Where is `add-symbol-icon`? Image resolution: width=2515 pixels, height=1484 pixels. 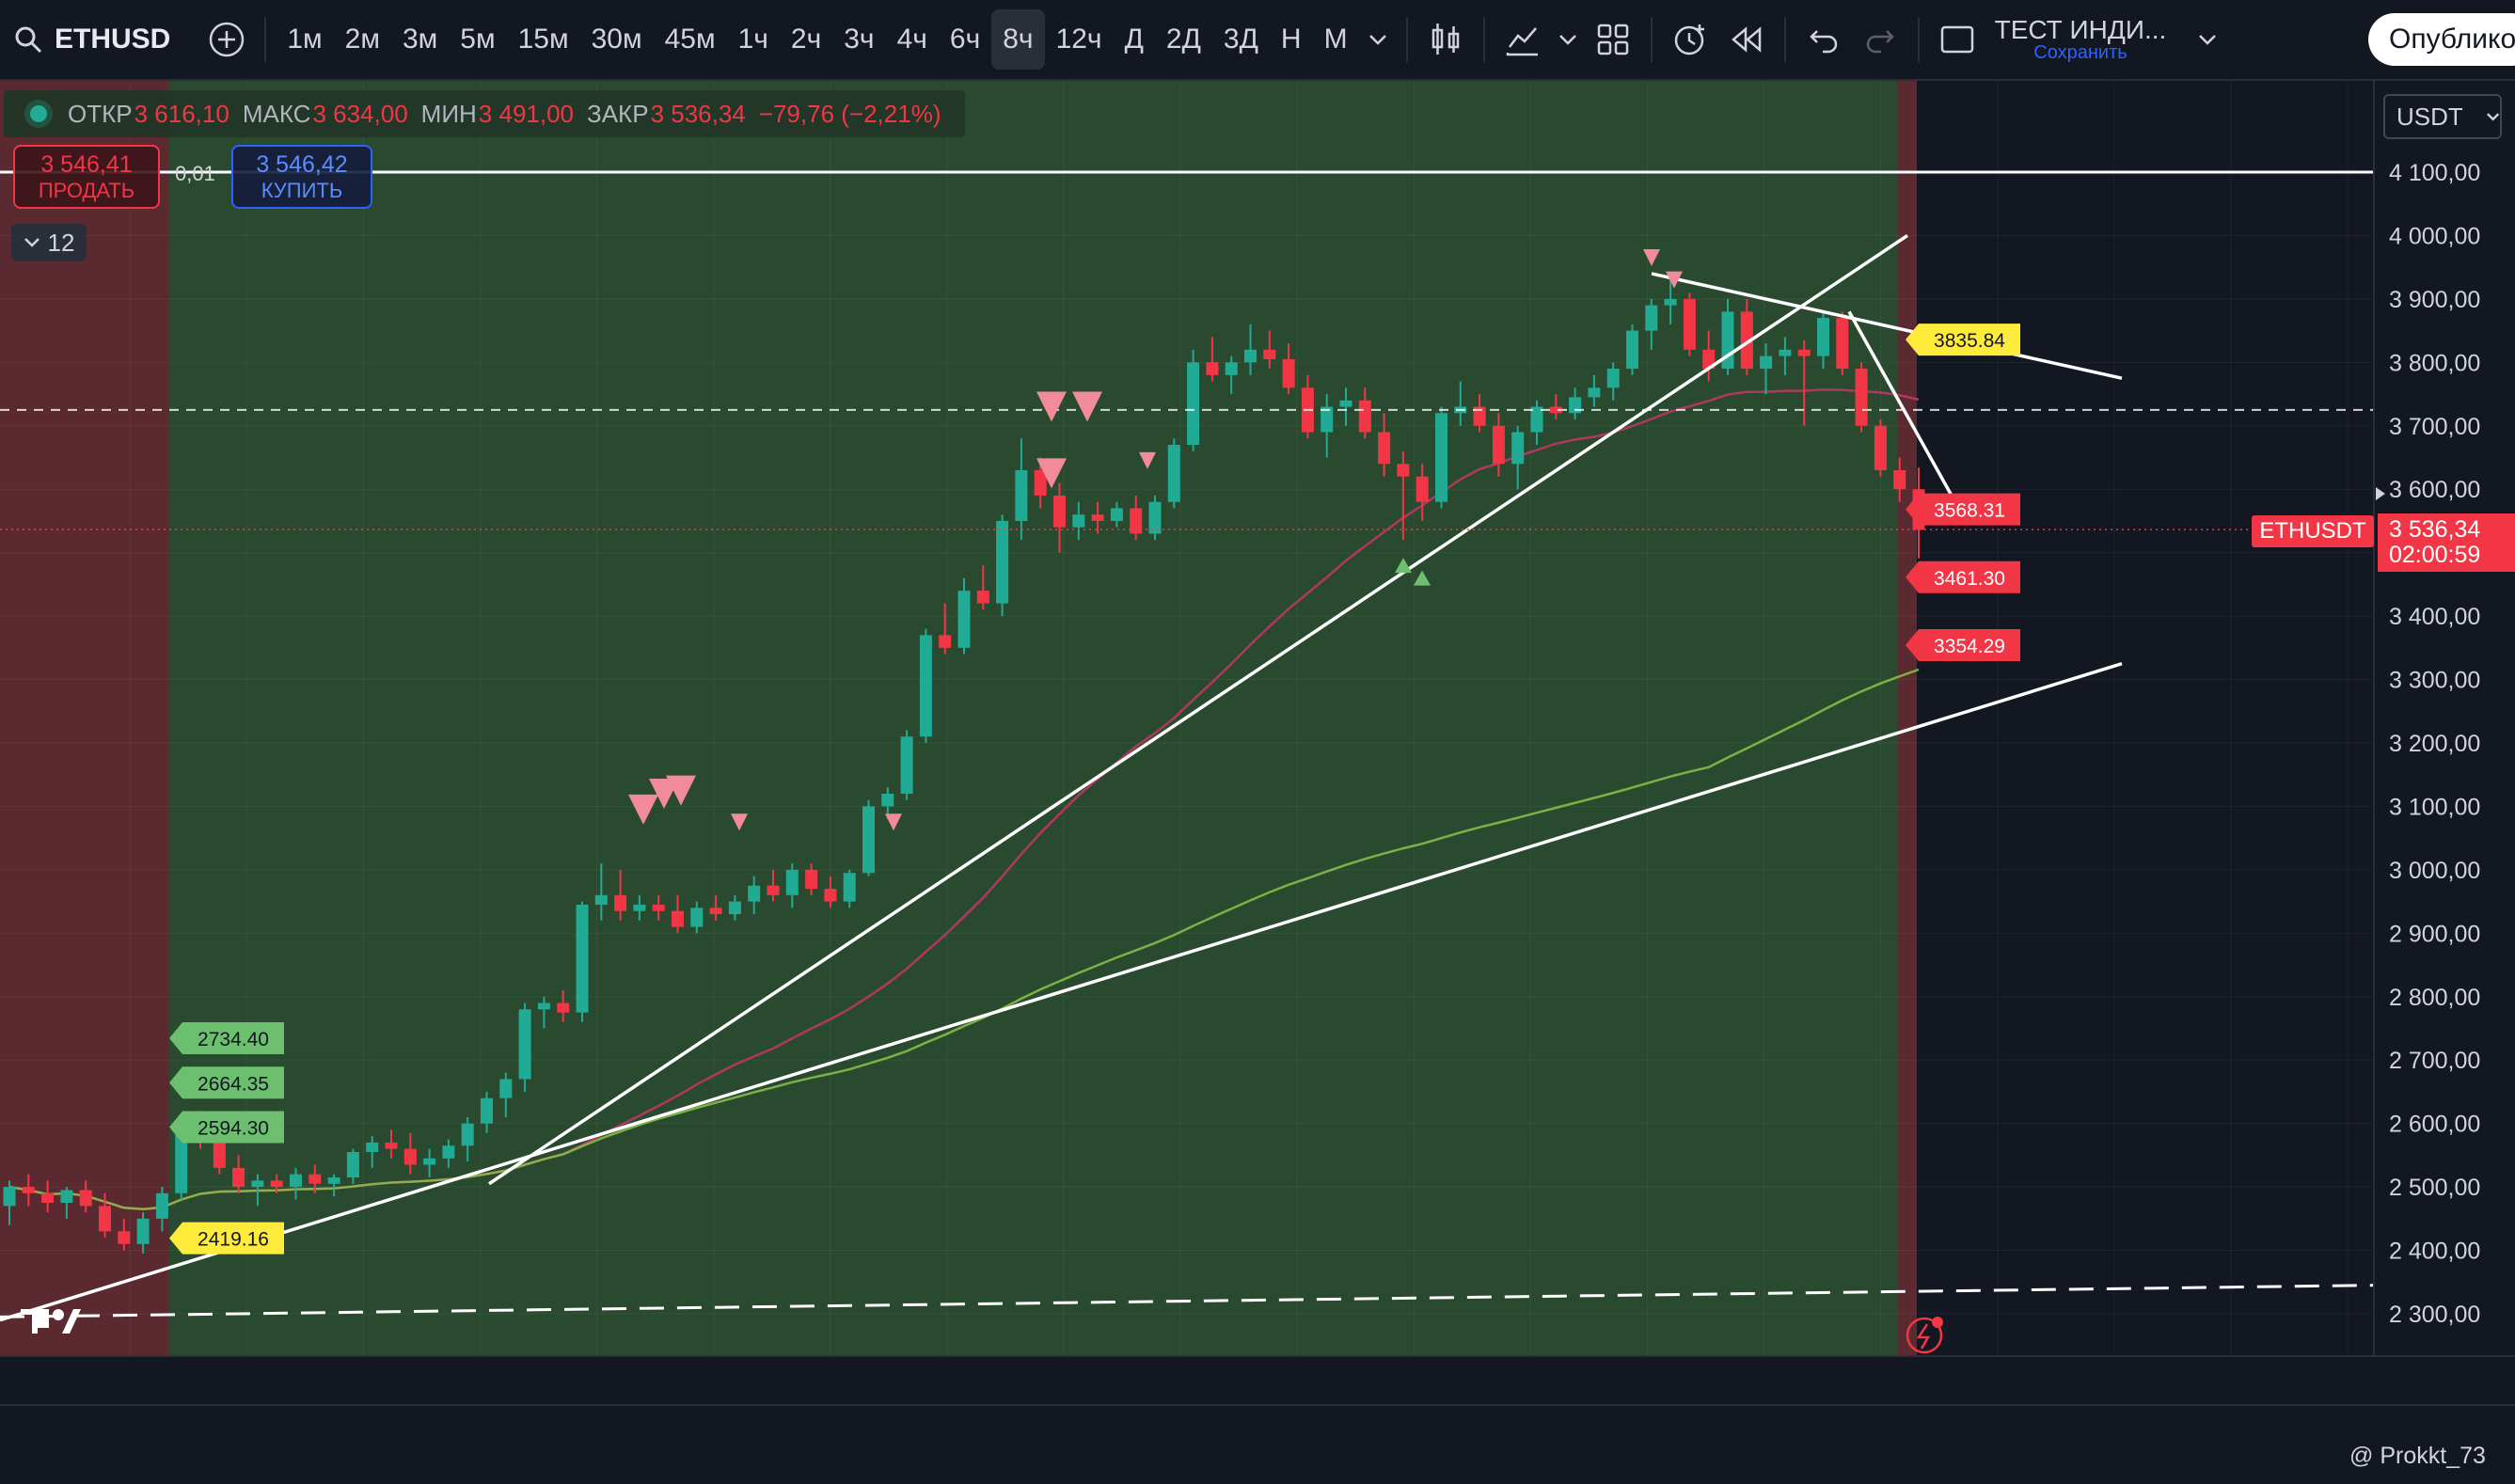
add-symbol-icon is located at coordinates (226, 39).